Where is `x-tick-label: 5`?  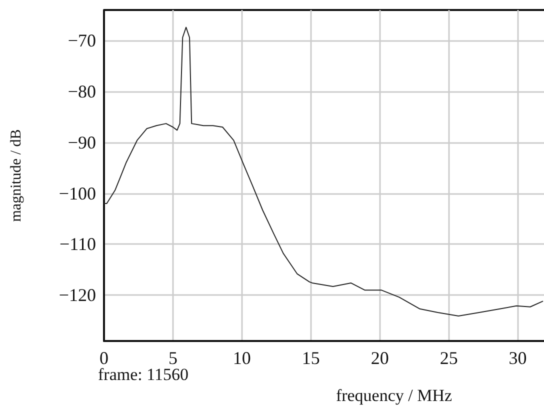 x-tick-label: 5 is located at coordinates (173, 358).